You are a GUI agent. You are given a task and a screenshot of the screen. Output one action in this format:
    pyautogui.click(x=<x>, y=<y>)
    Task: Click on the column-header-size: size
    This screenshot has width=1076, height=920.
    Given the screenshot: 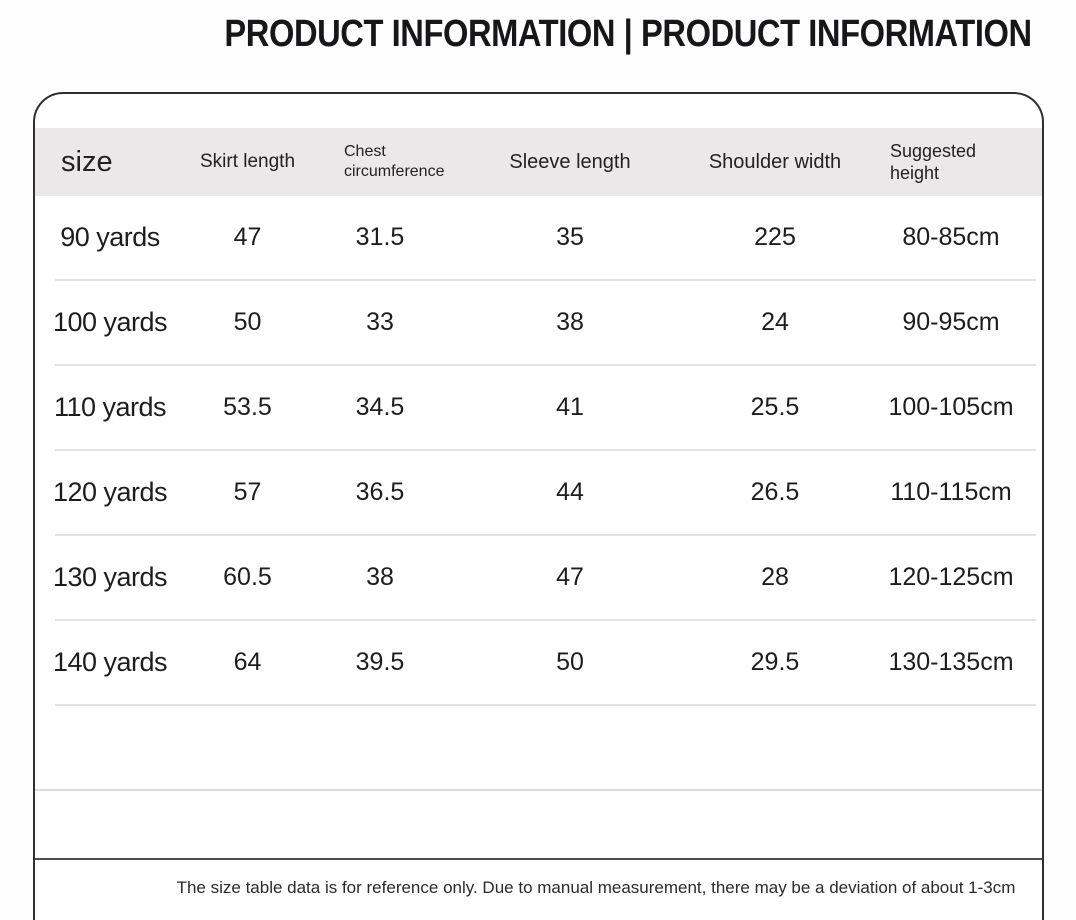 What is the action you would take?
    pyautogui.click(x=110, y=162)
    